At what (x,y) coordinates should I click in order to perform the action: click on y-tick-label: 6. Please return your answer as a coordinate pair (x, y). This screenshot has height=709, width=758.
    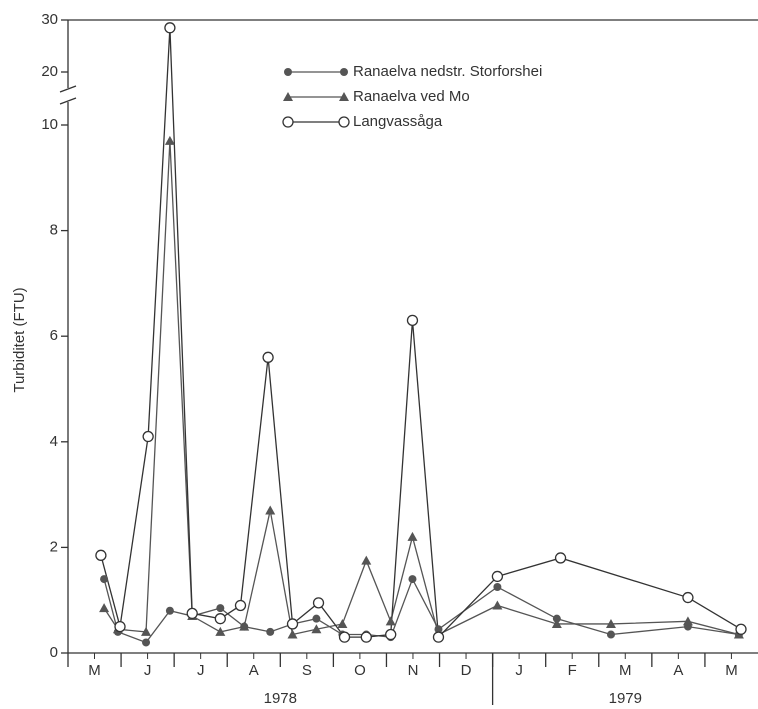
    Looking at the image, I should click on (54, 335).